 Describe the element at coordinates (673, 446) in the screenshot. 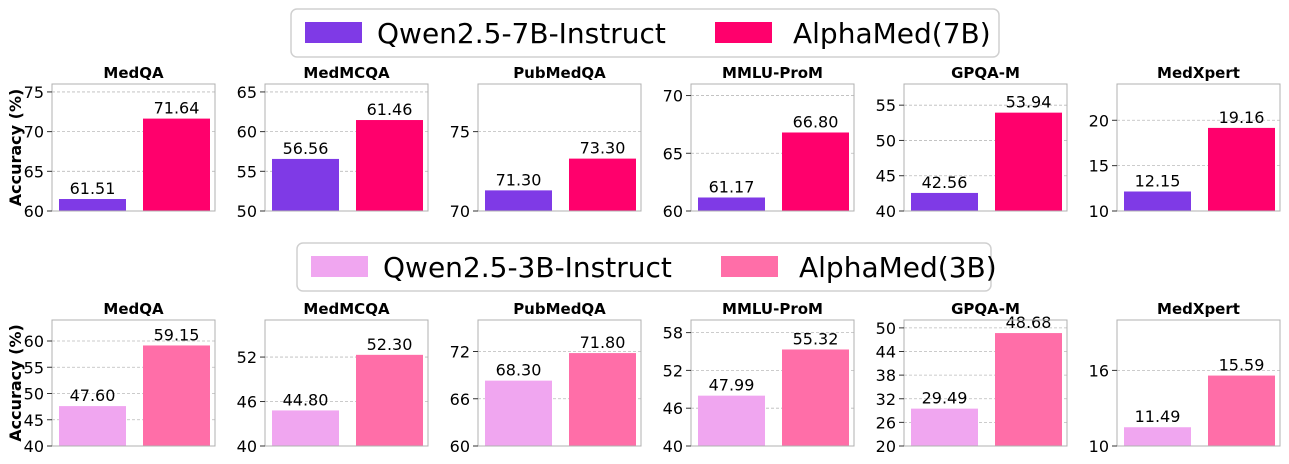

I see `y-tick-label-2-4-0: 40` at that location.